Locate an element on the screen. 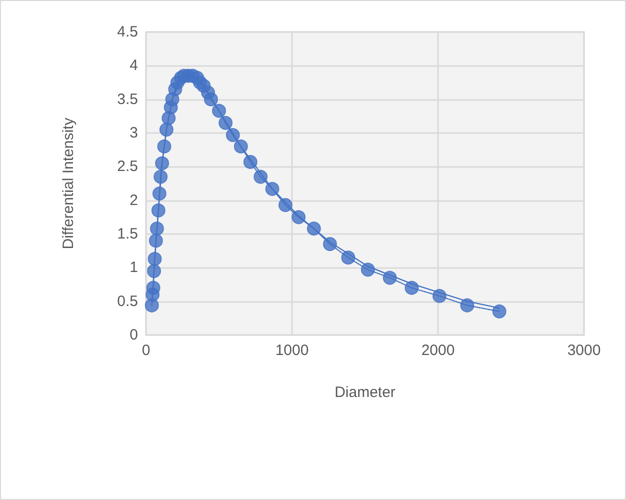 The height and width of the screenshot is (500, 626). x-tick-label: 3000 is located at coordinates (584, 350).